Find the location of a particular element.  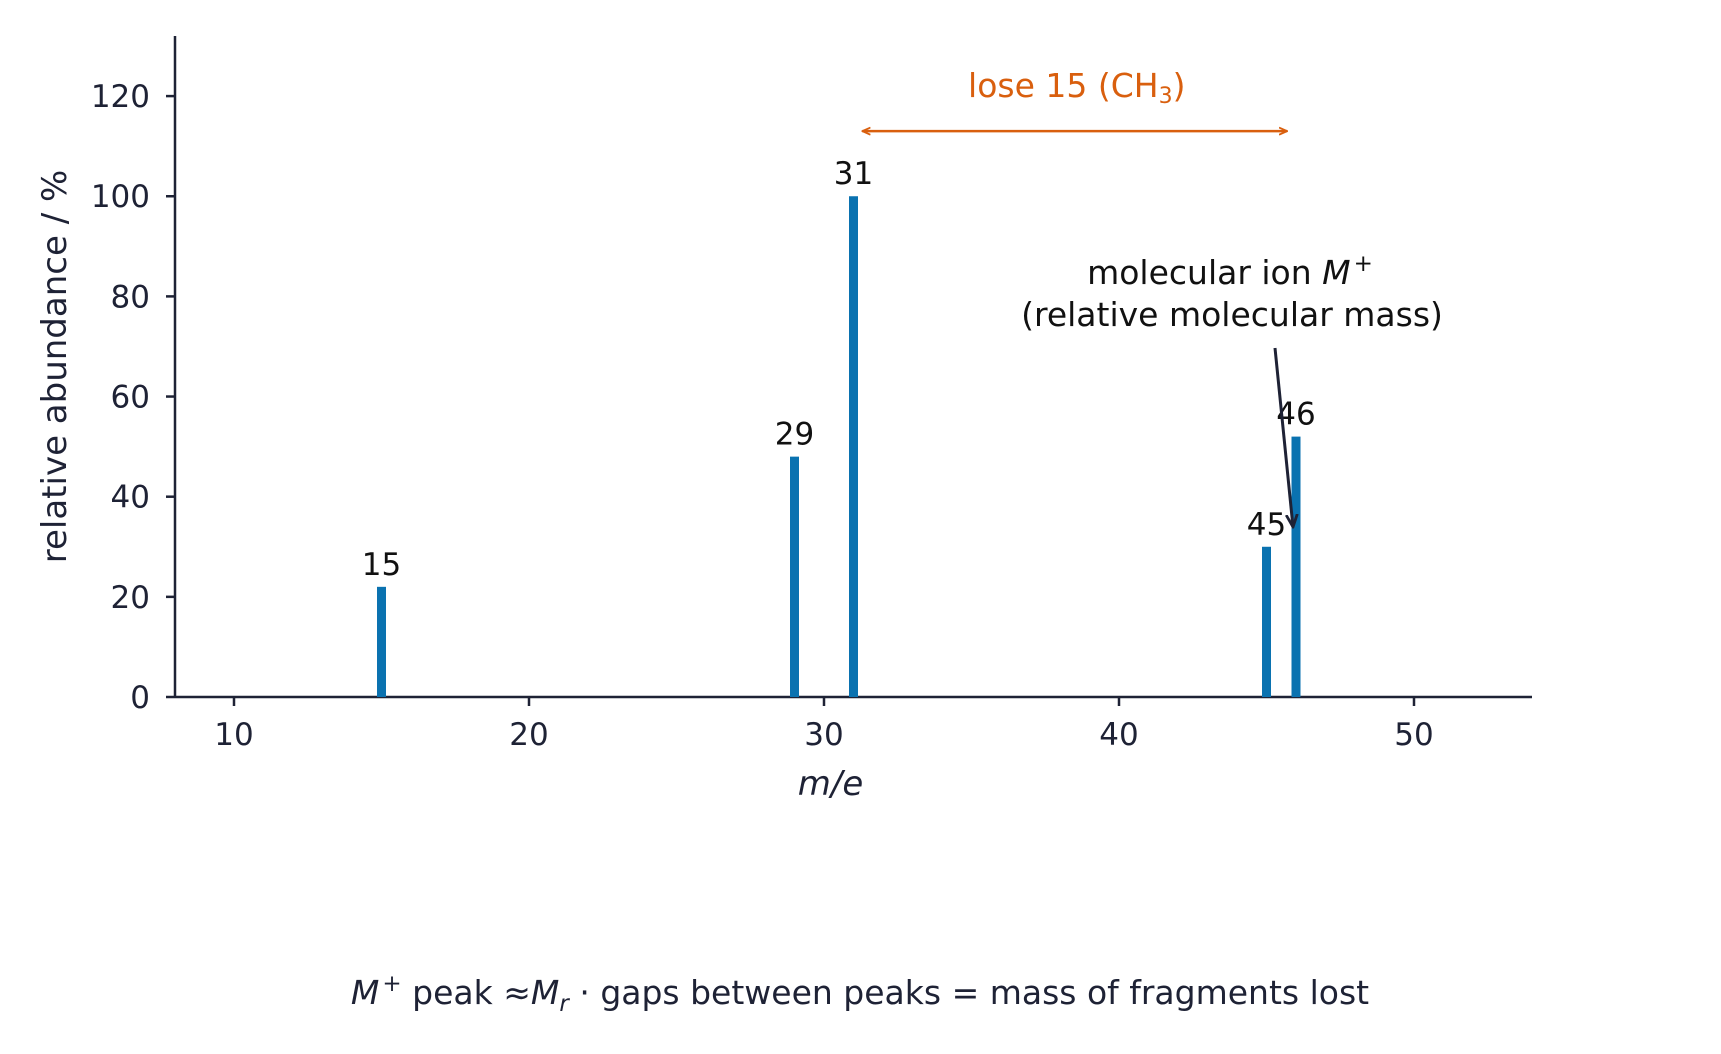

y-ticks: 0 20 40 60 80 100 120 is located at coordinates (133, 397).